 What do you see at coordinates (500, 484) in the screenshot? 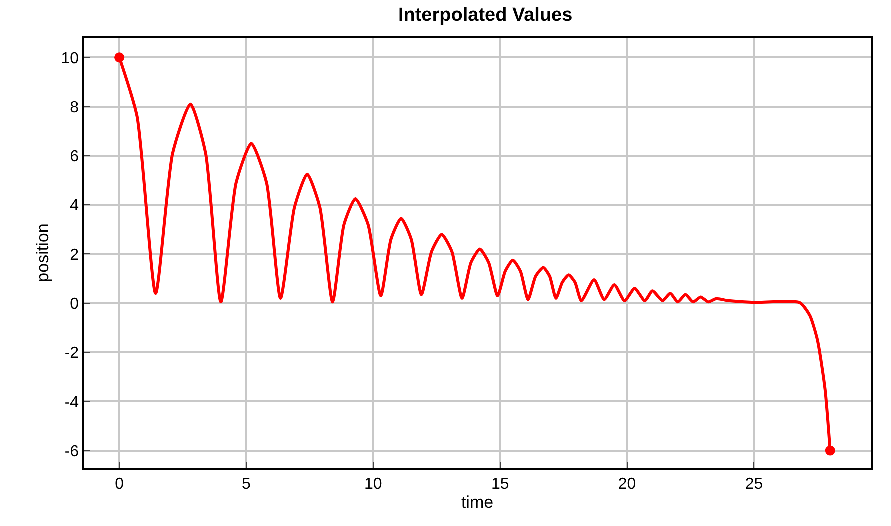
I see `x-tick-label: 15` at bounding box center [500, 484].